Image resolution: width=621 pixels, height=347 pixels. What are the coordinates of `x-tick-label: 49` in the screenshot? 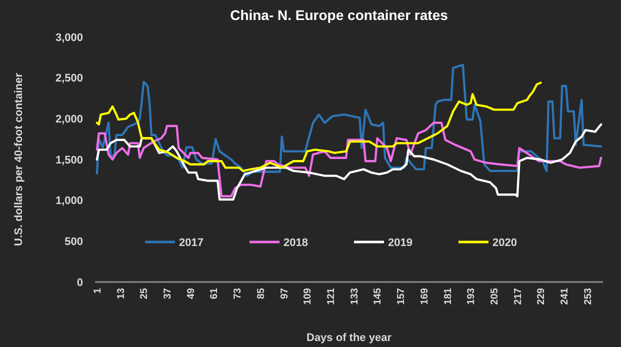 It's located at (191, 294).